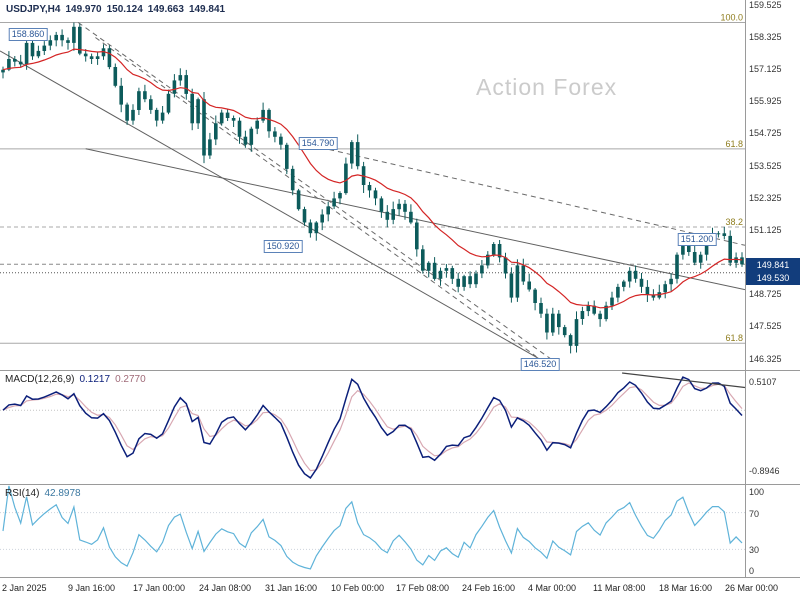 The image size is (800, 600). What do you see at coordinates (697, 239) in the screenshot?
I see `swing-price-annotation: 151.200` at bounding box center [697, 239].